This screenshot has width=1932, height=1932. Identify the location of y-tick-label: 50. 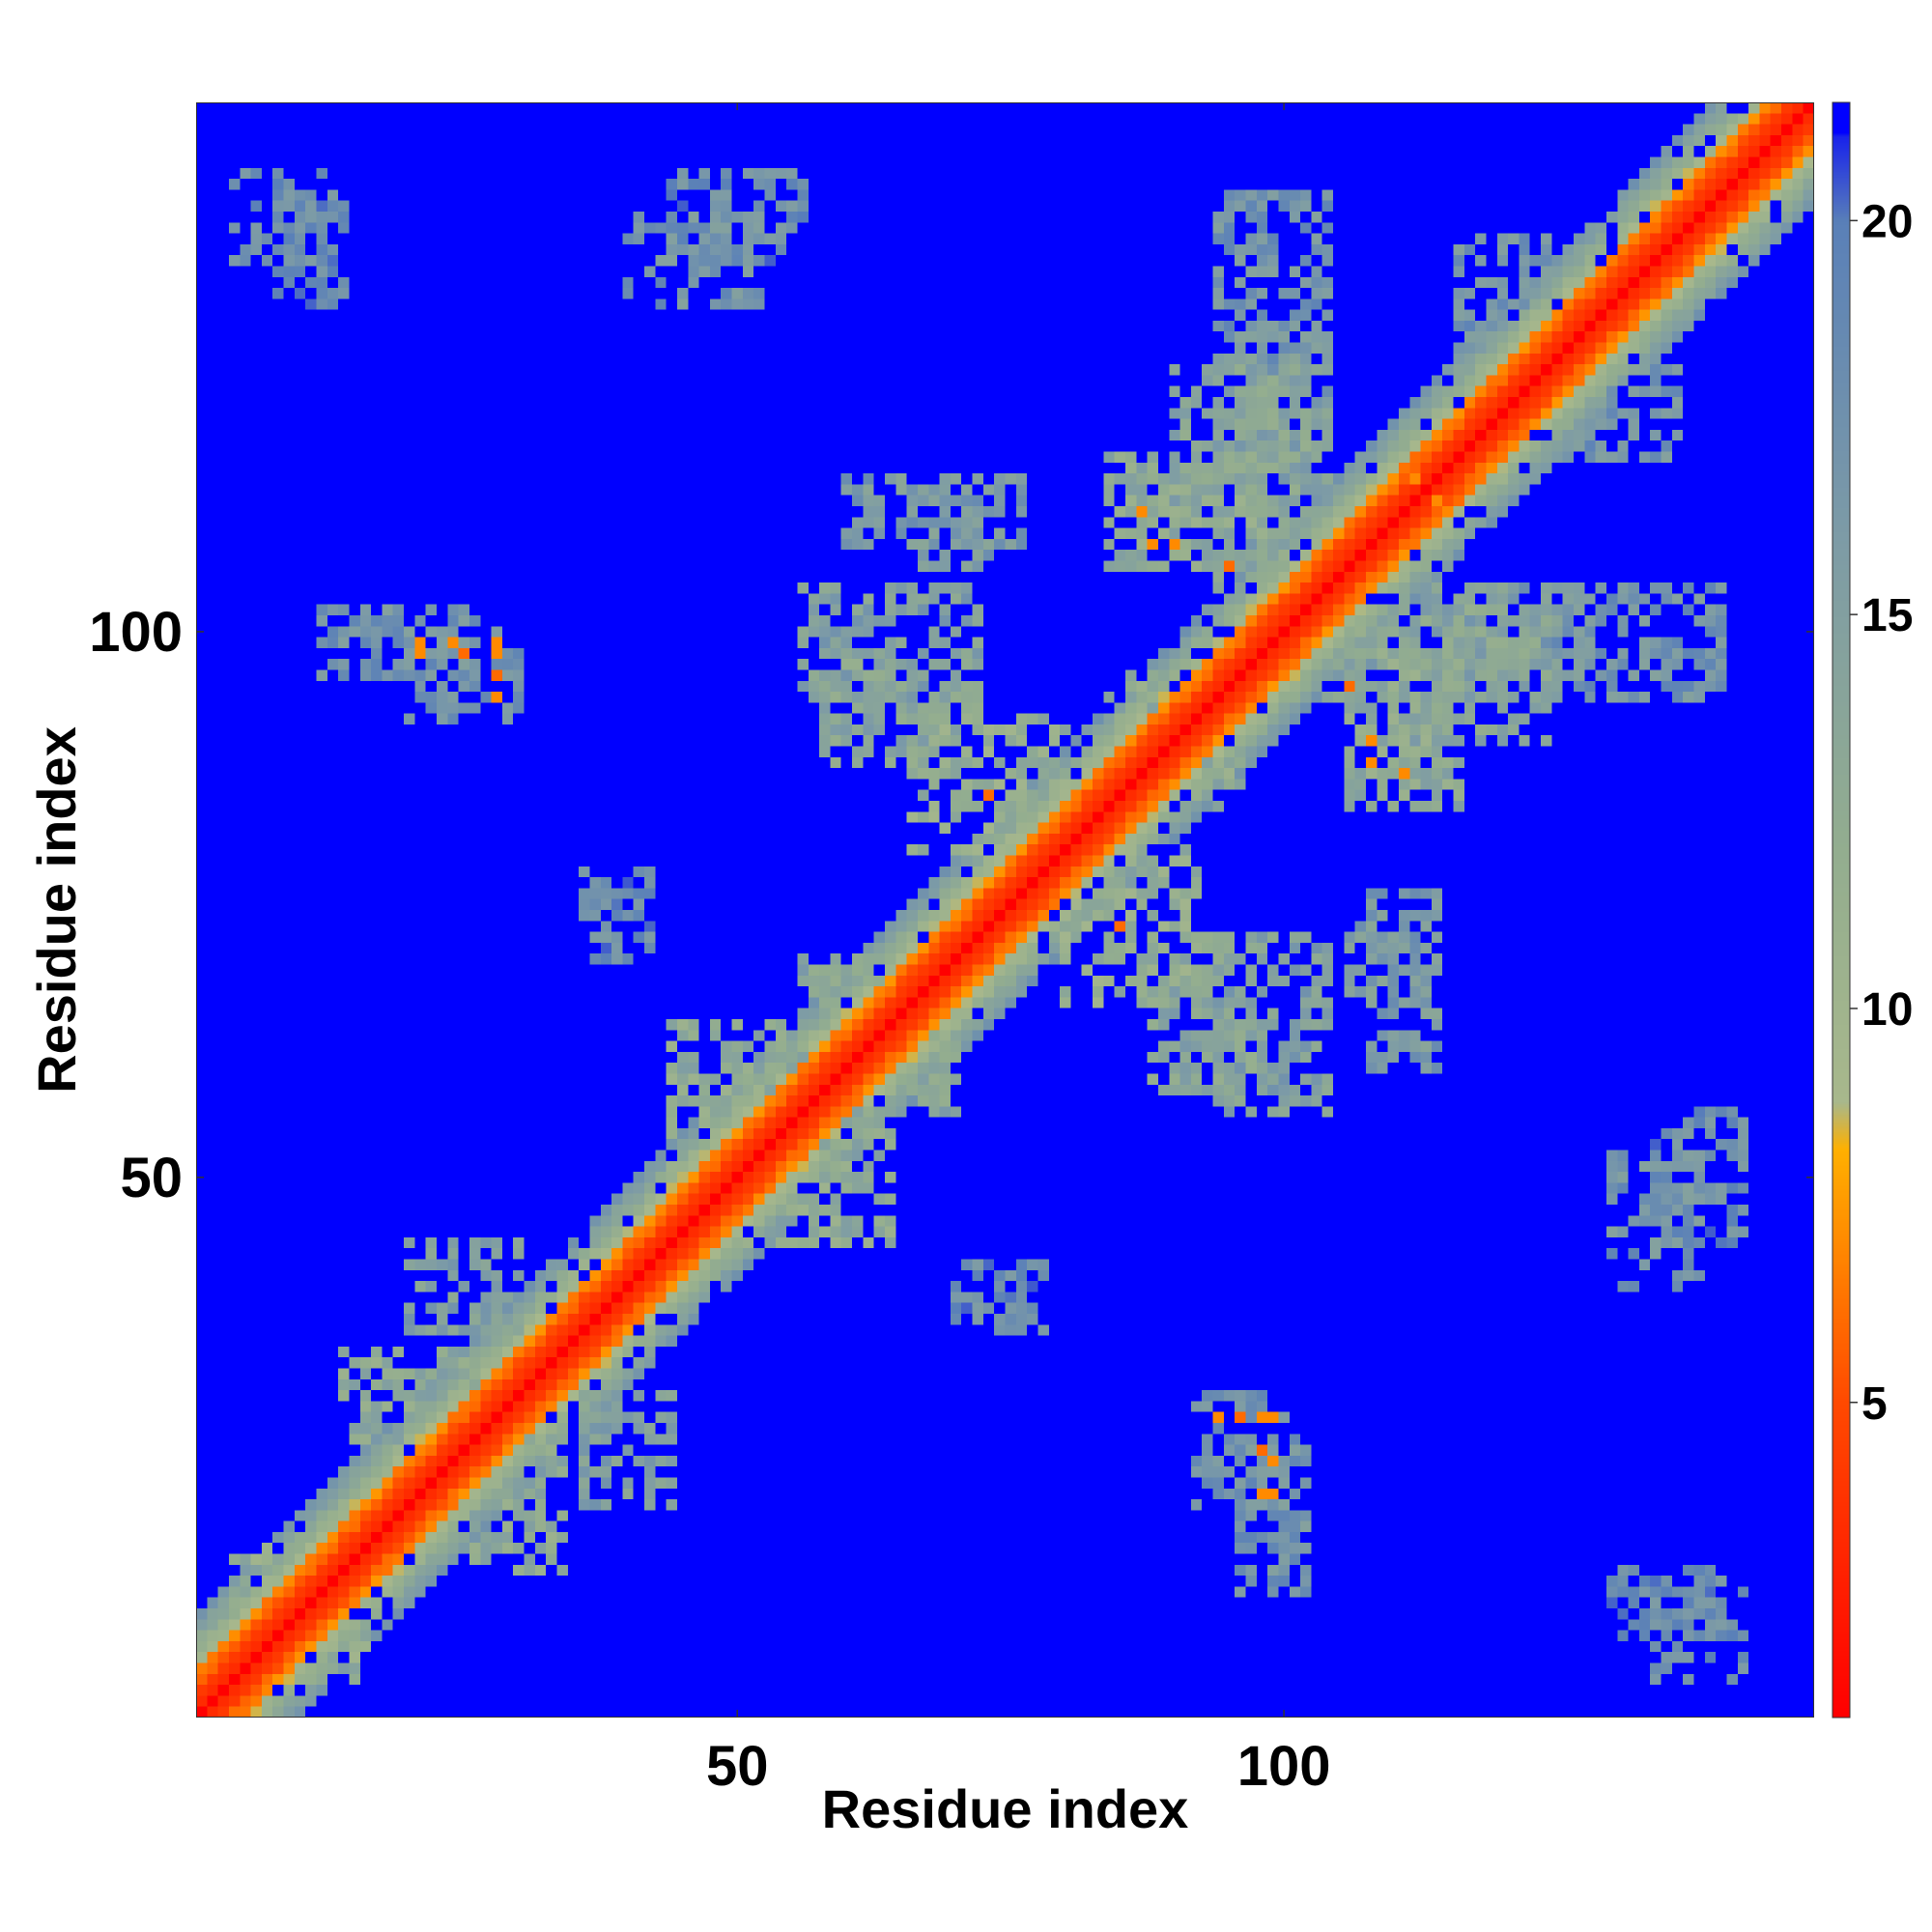
(151, 1178).